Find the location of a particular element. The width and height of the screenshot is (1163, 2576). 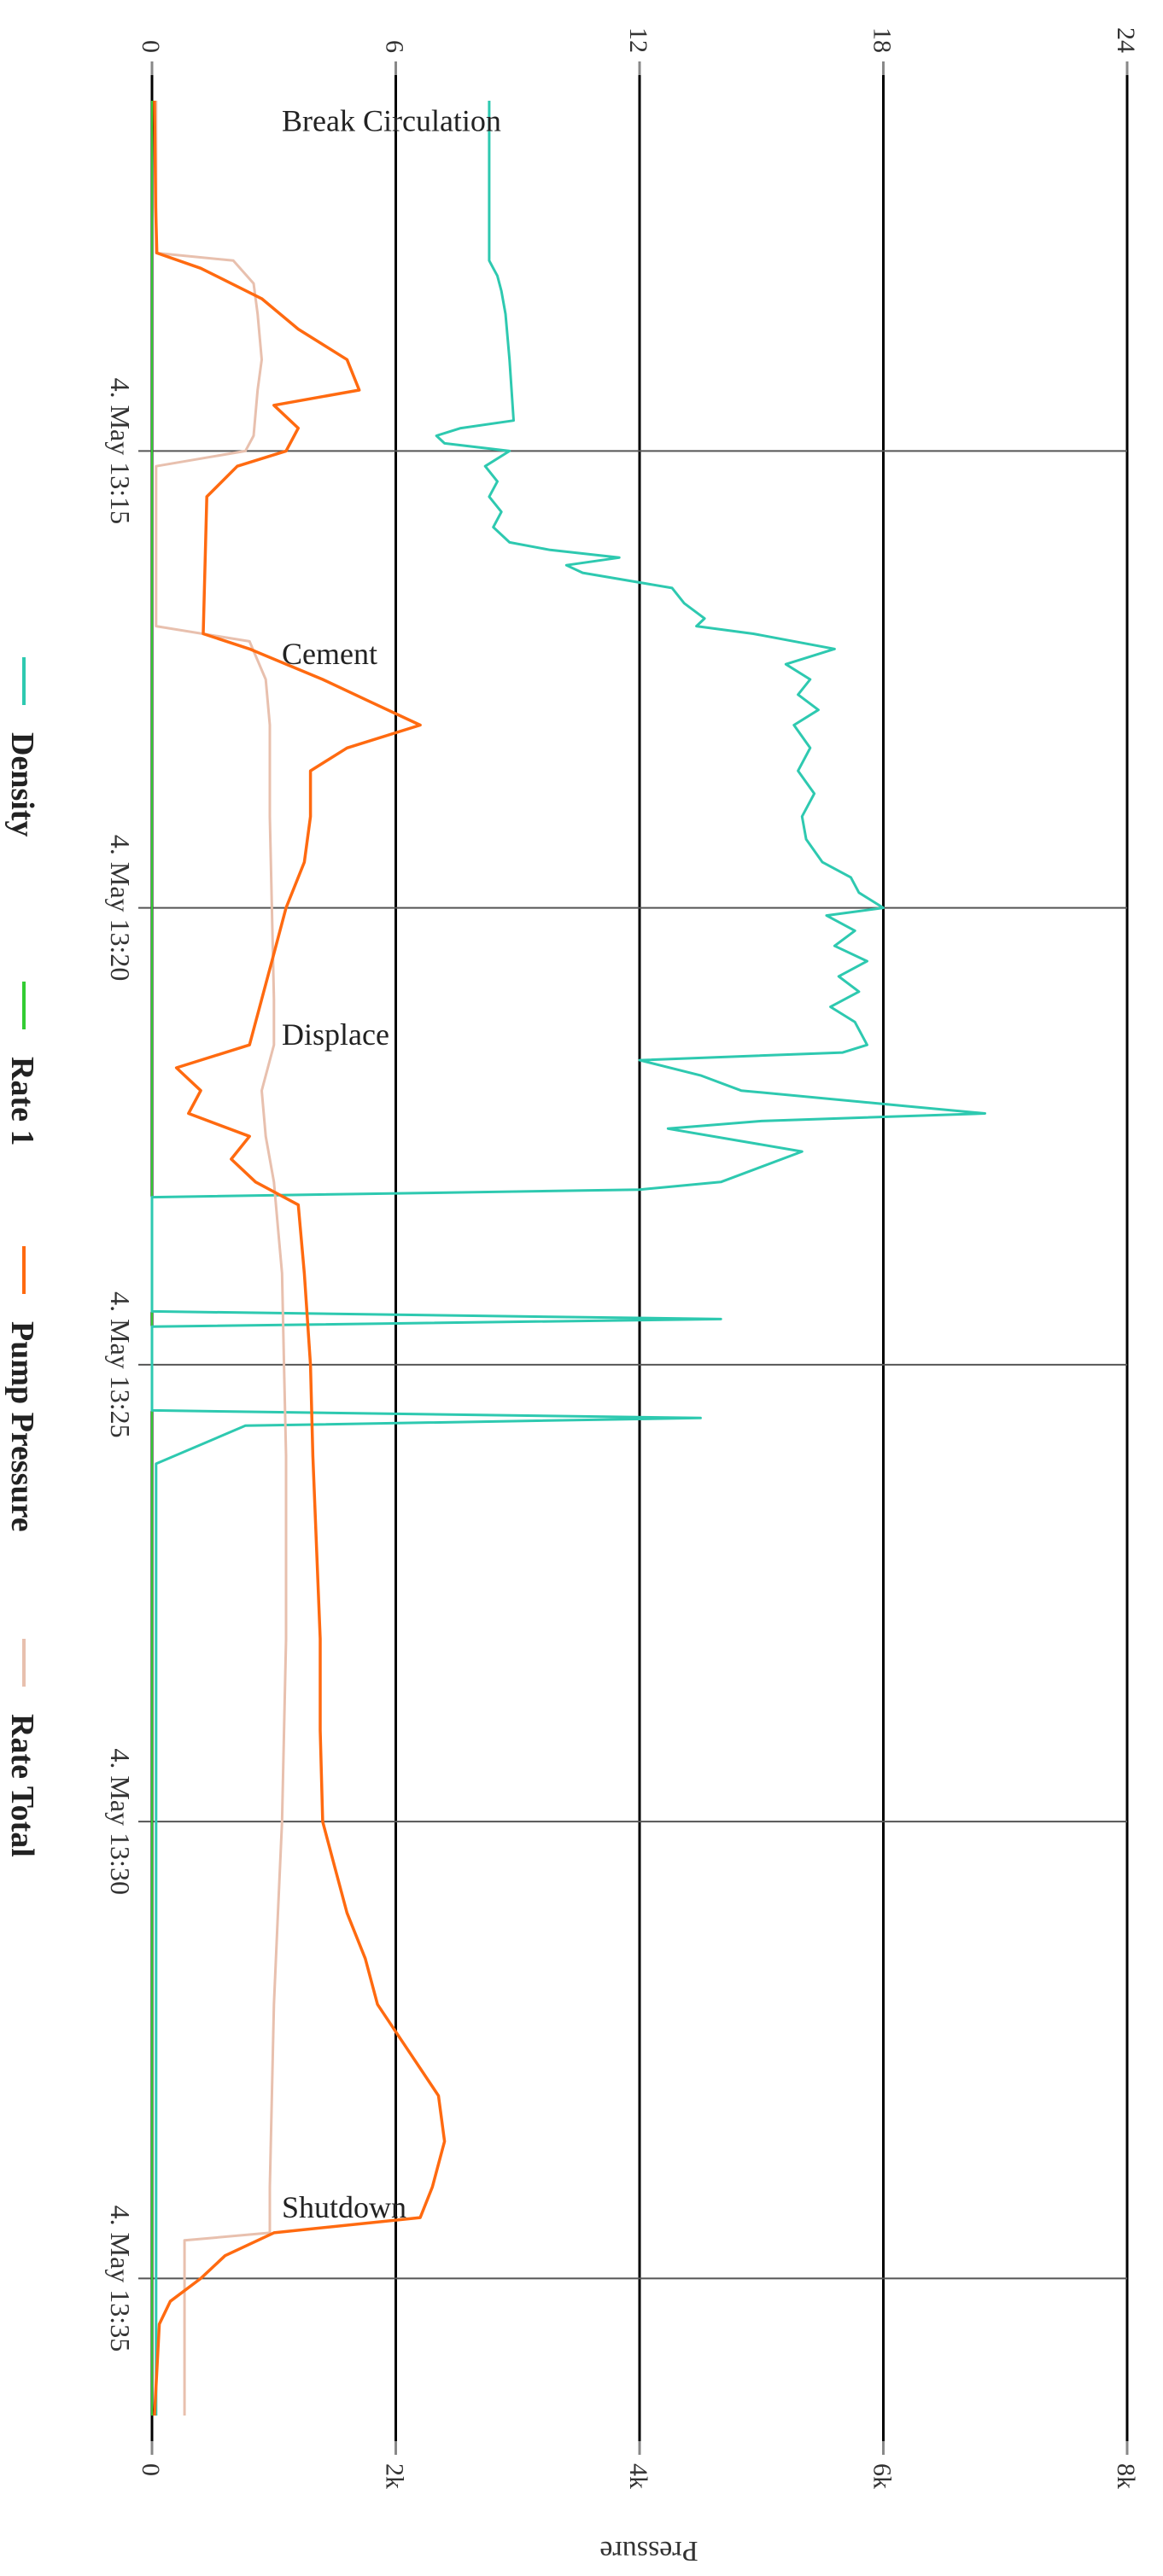

secondary-tick-label: 18 is located at coordinates (882, 40).